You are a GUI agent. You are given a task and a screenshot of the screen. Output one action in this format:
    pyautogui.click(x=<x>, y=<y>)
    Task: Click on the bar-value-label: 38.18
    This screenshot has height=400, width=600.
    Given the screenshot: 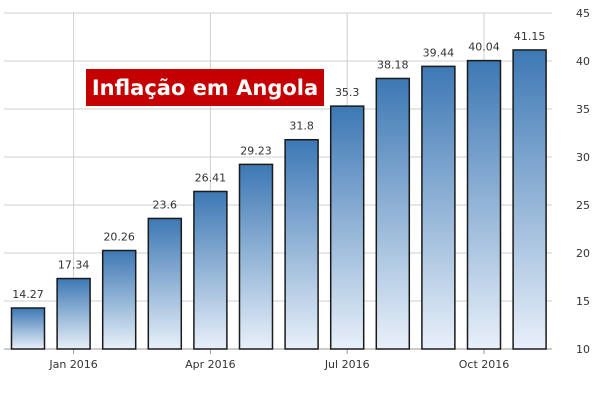 What is the action you would take?
    pyautogui.click(x=393, y=64)
    